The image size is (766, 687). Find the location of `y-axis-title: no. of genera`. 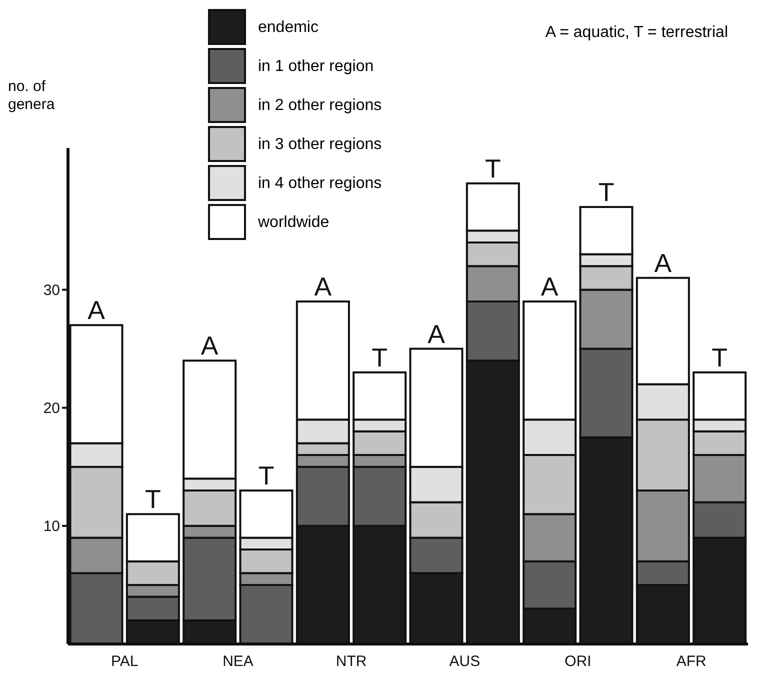

y-axis-title: no. of genera is located at coordinates (32, 96).